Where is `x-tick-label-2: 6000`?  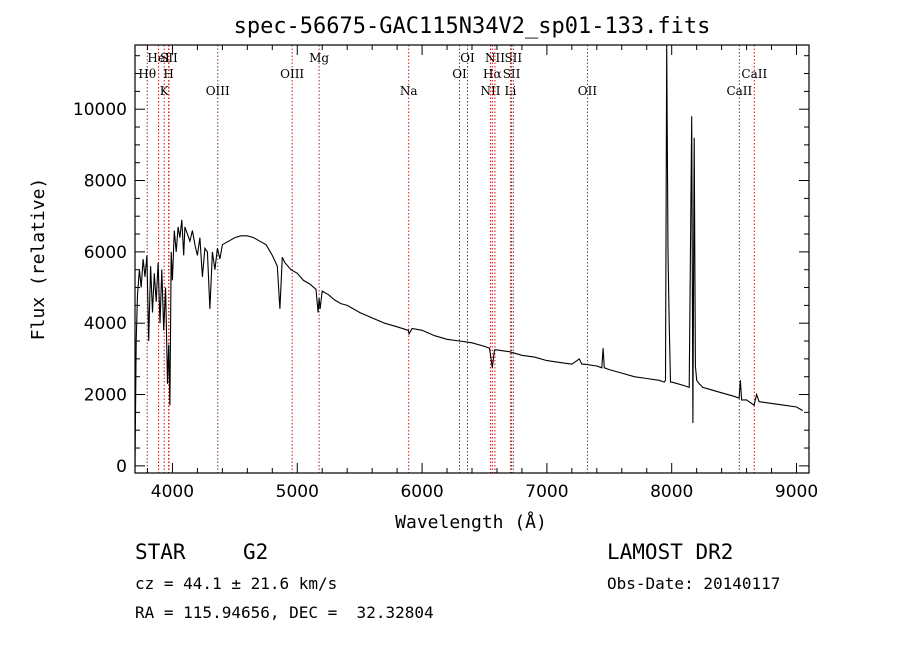
x-tick-label-2: 6000 is located at coordinates (421, 492).